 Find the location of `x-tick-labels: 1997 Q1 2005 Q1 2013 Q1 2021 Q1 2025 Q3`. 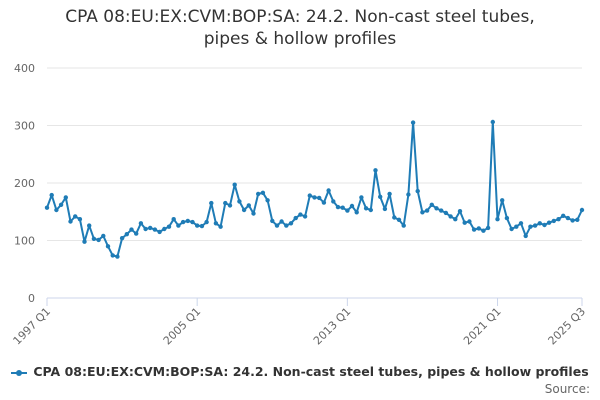

x-tick-labels: 1997 Q1 2005 Q1 2013 Q1 2021 Q1 2025 Q3 is located at coordinates (300, 326).